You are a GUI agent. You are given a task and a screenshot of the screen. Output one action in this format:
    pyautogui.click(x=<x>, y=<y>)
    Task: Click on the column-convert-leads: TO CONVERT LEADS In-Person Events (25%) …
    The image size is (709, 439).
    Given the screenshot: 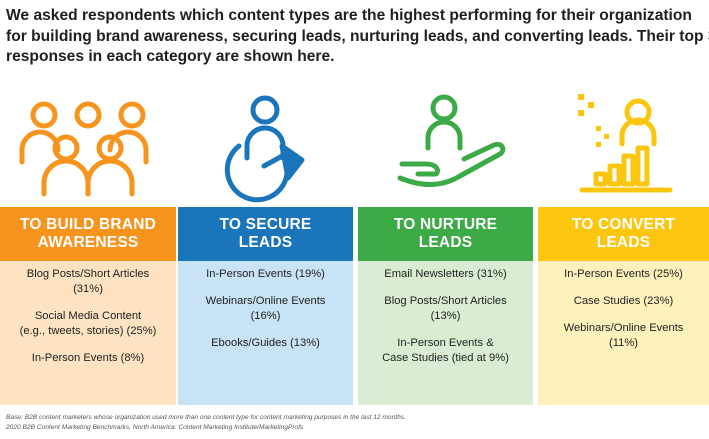 What is the action you would take?
    pyautogui.click(x=623, y=306)
    